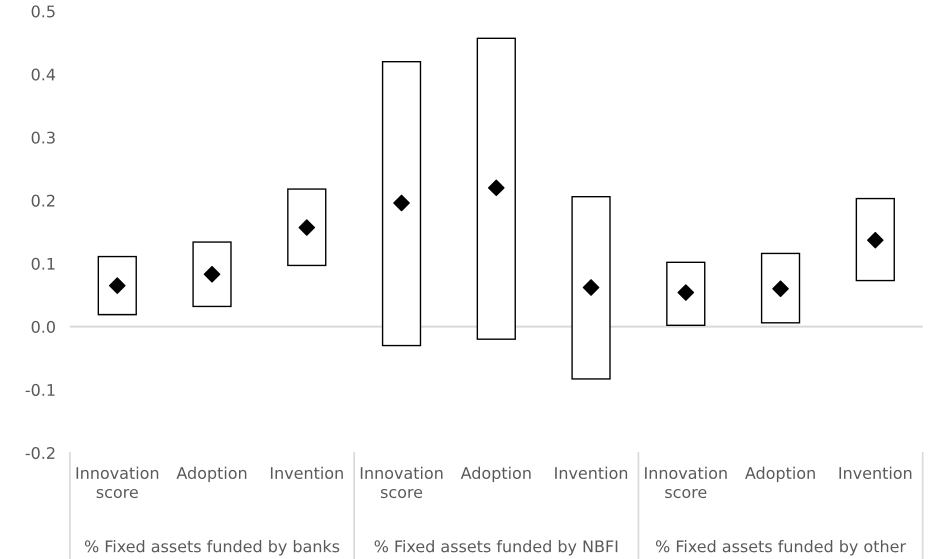 The image size is (932, 559). Describe the element at coordinates (212, 548) in the screenshot. I see `text: % Fixed assets funded by banks` at that location.